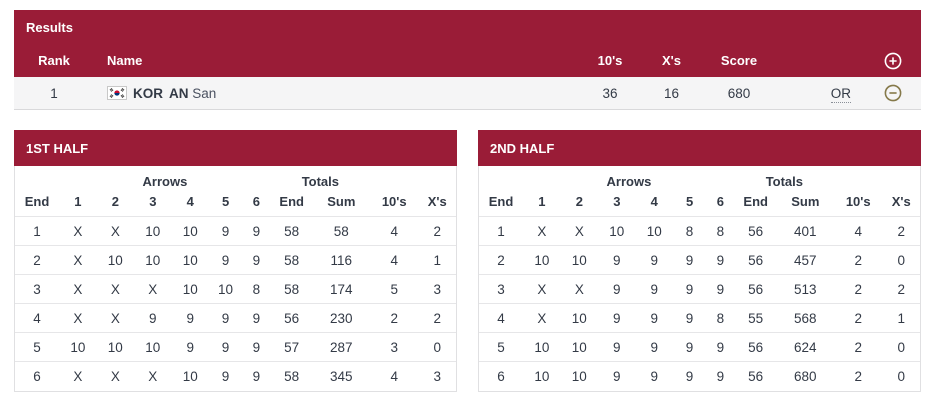 The image size is (934, 406). Describe the element at coordinates (901, 201) in the screenshot. I see `column-header: X's` at that location.